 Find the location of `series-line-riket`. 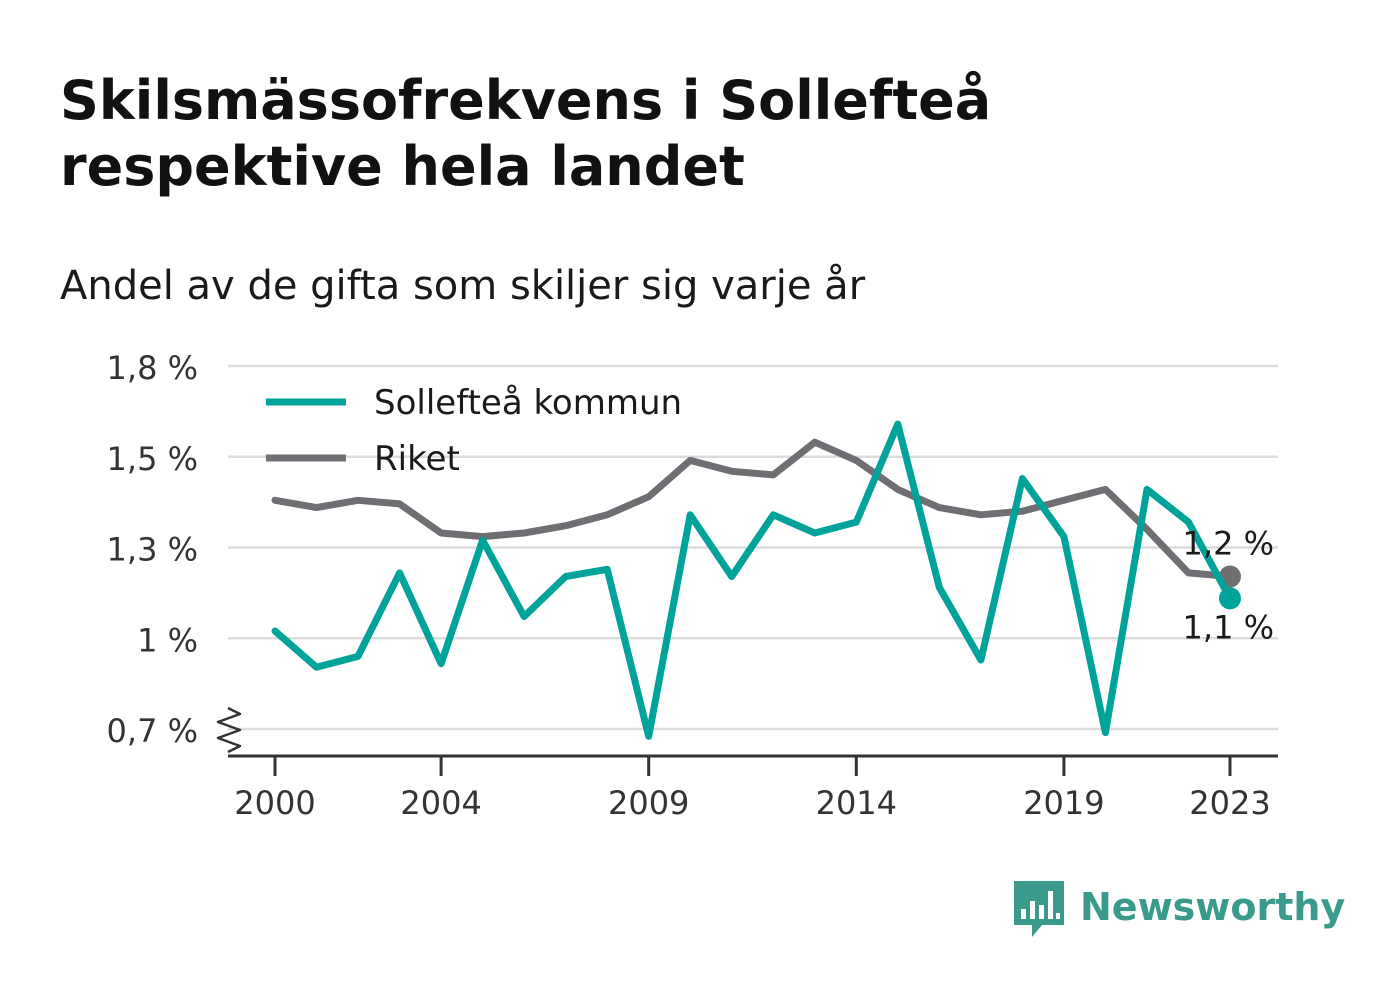

series-line-riket is located at coordinates (752, 509).